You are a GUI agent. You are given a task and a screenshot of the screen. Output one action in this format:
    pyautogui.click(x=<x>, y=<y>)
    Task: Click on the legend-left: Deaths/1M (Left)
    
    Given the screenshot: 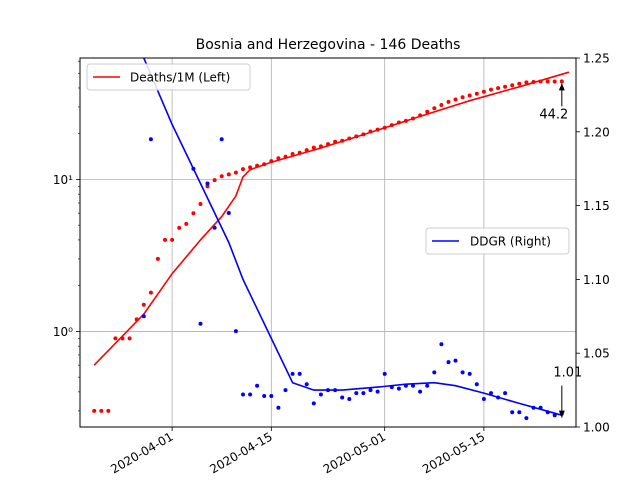 What is the action you would take?
    pyautogui.click(x=168, y=77)
    